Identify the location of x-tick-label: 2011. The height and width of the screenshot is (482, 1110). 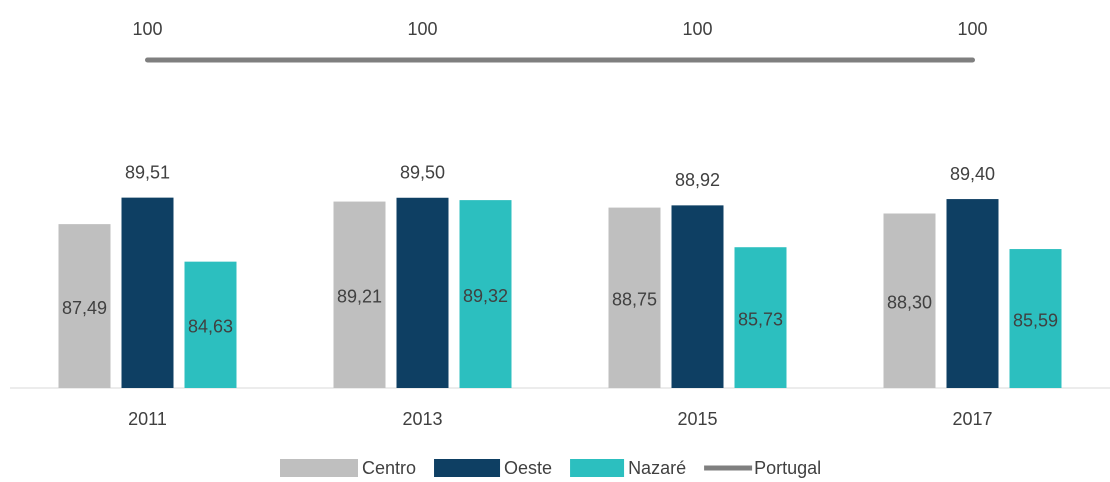
(147, 419).